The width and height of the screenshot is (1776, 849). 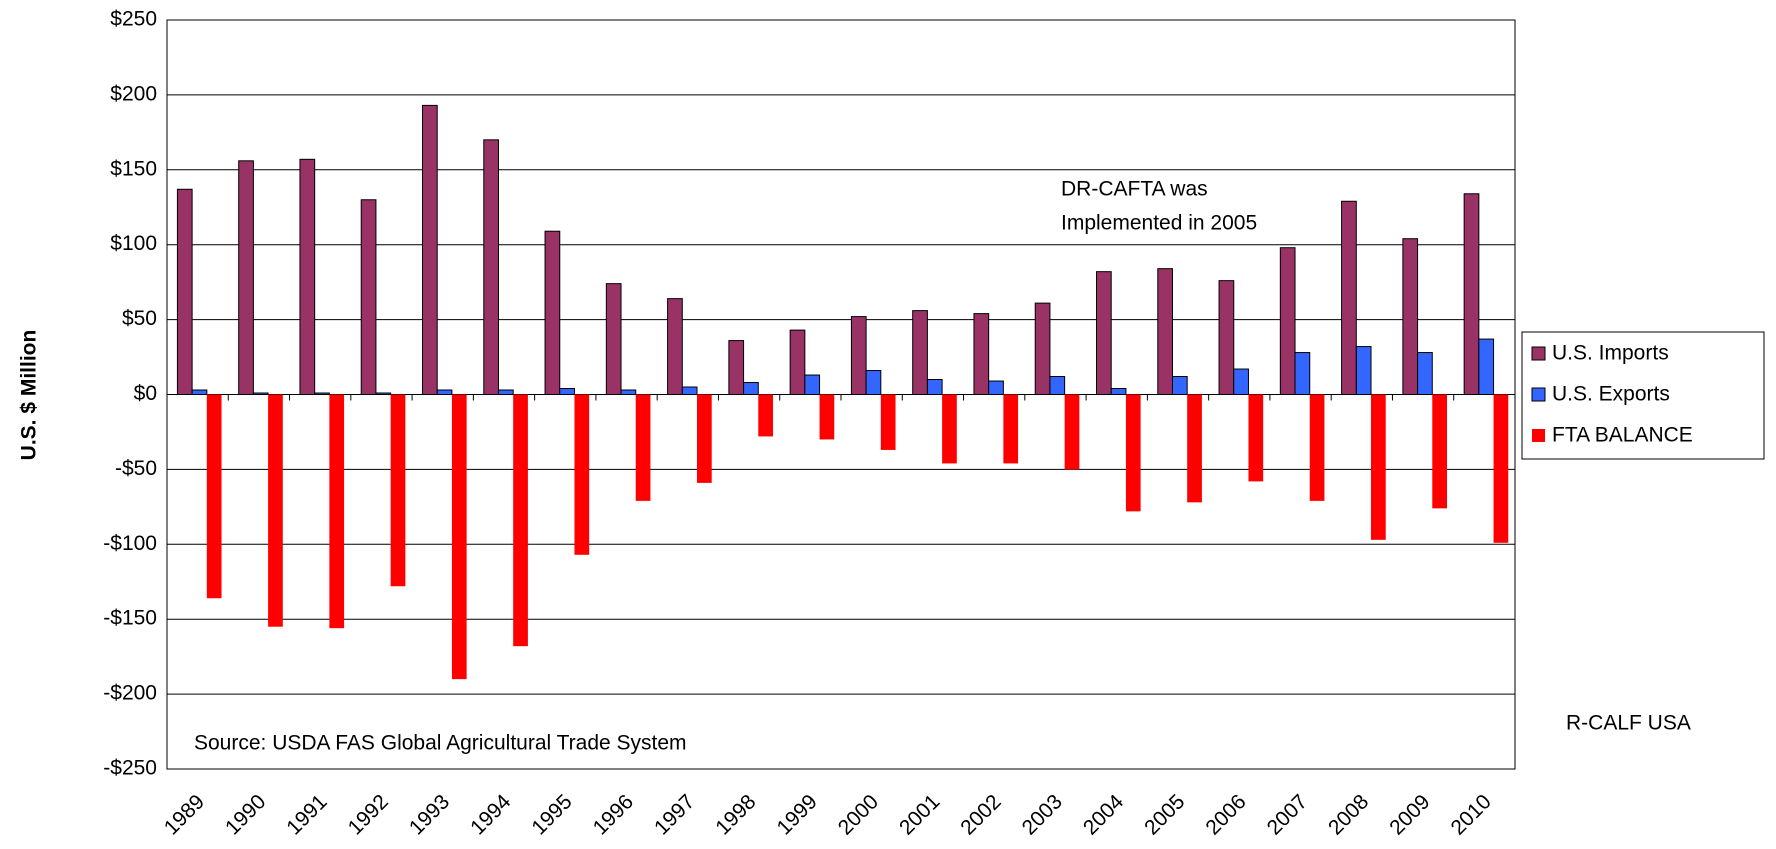 I want to click on x-tick-label: 1991, so click(x=306, y=814).